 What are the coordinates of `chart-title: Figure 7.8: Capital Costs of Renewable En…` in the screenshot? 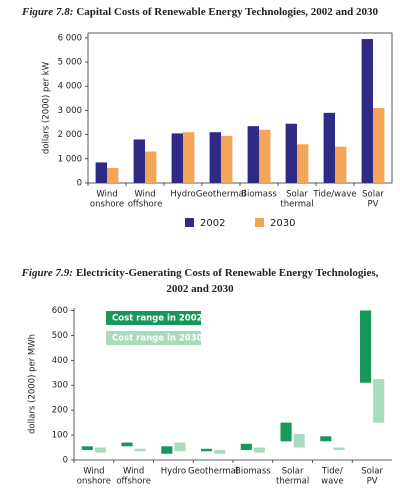 It's located at (199, 12).